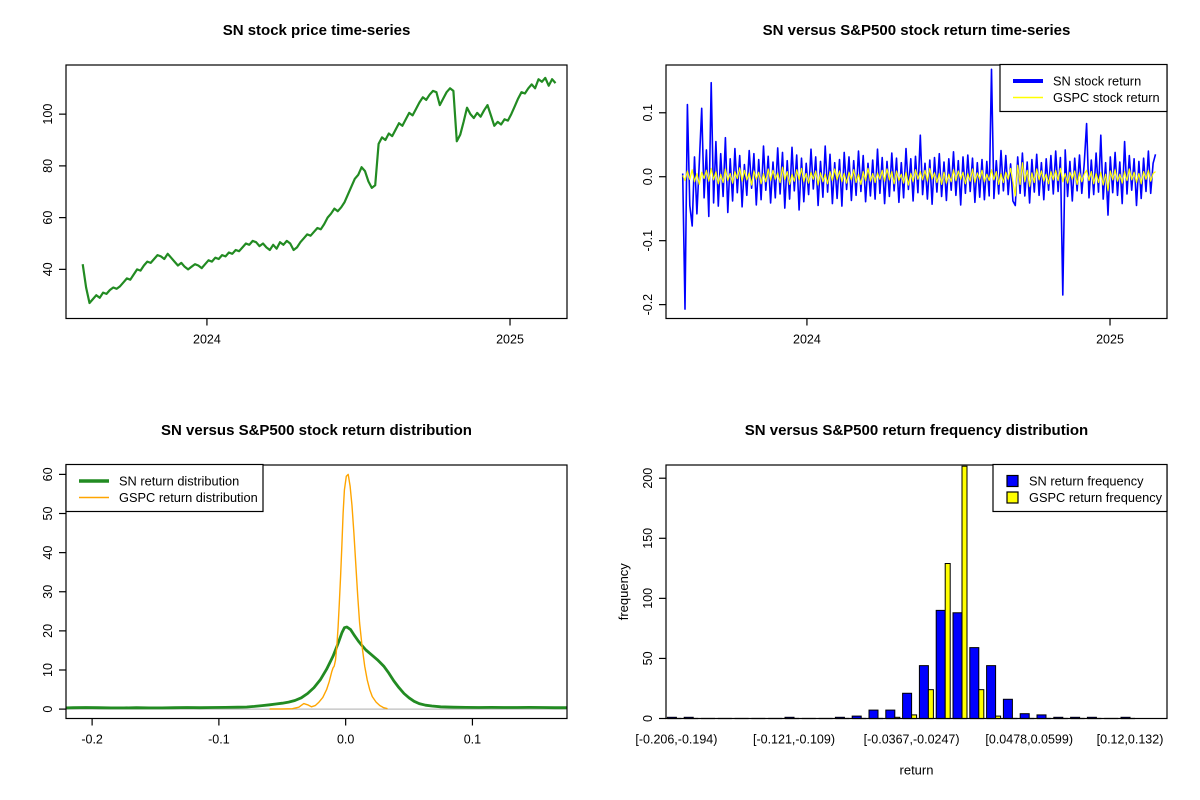  What do you see at coordinates (1106, 97) in the screenshot?
I see `legend-label: GSPC stock return` at bounding box center [1106, 97].